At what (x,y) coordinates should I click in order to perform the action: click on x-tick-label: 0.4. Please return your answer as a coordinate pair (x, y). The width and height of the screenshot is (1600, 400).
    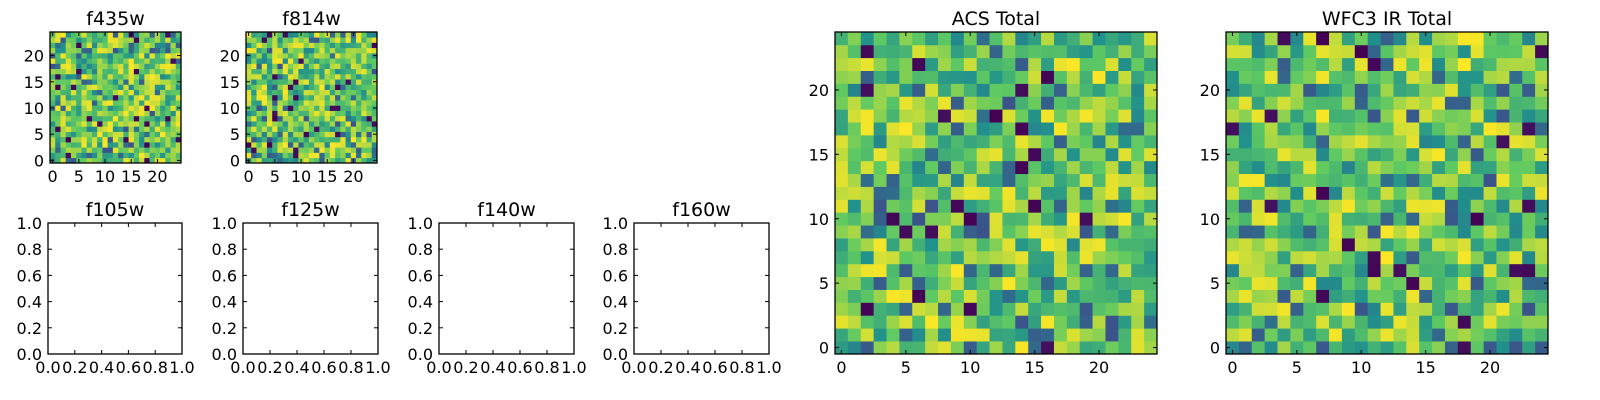
    Looking at the image, I should click on (687, 367).